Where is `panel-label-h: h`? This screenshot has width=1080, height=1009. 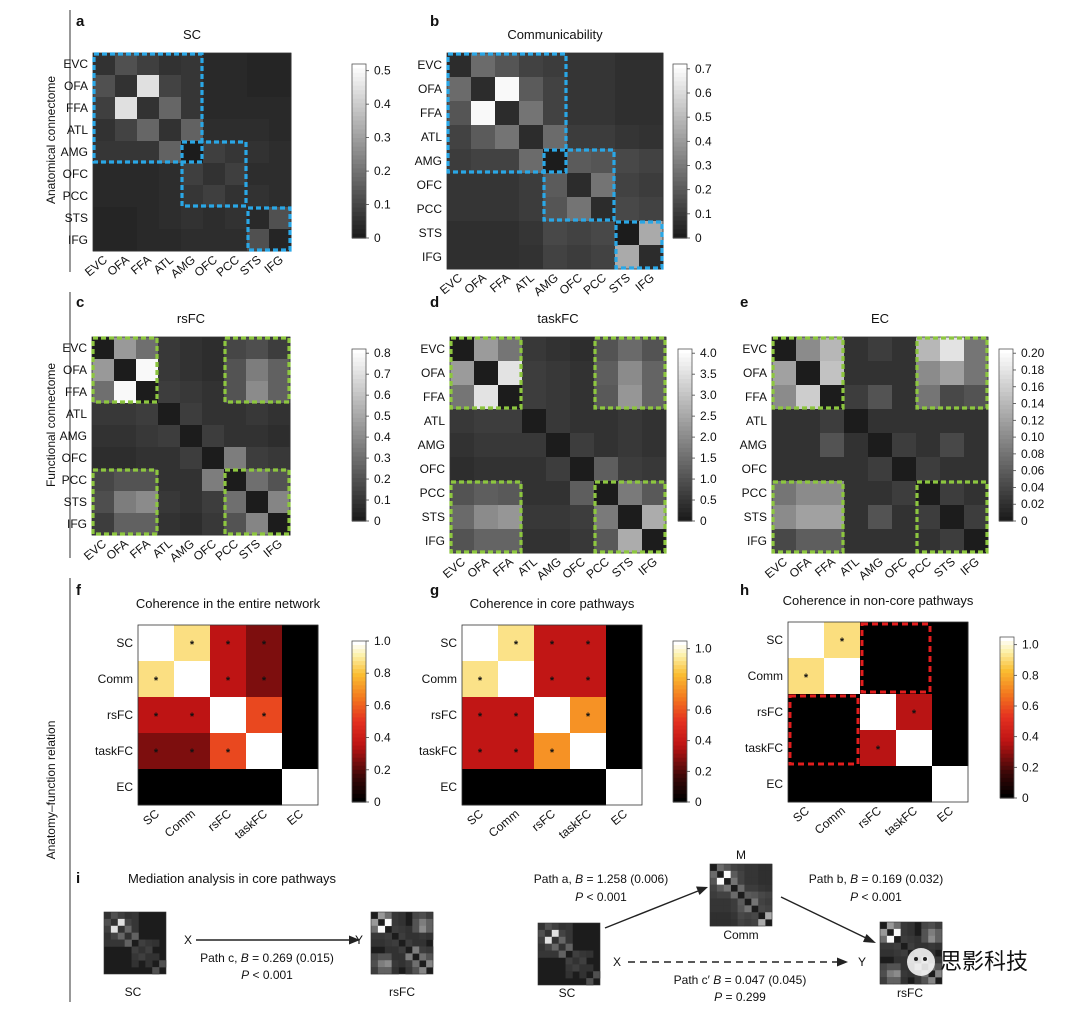
panel-label-h: h is located at coordinates (744, 590).